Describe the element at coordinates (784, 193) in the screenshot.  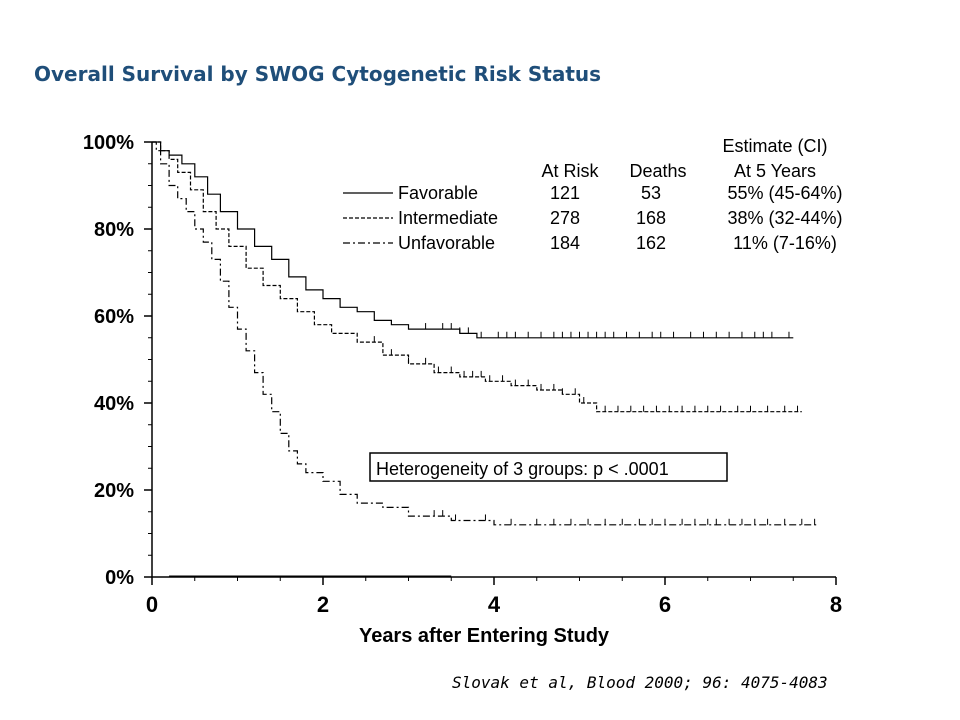
I see `legend-estimate: 55% (45-64%)` at that location.